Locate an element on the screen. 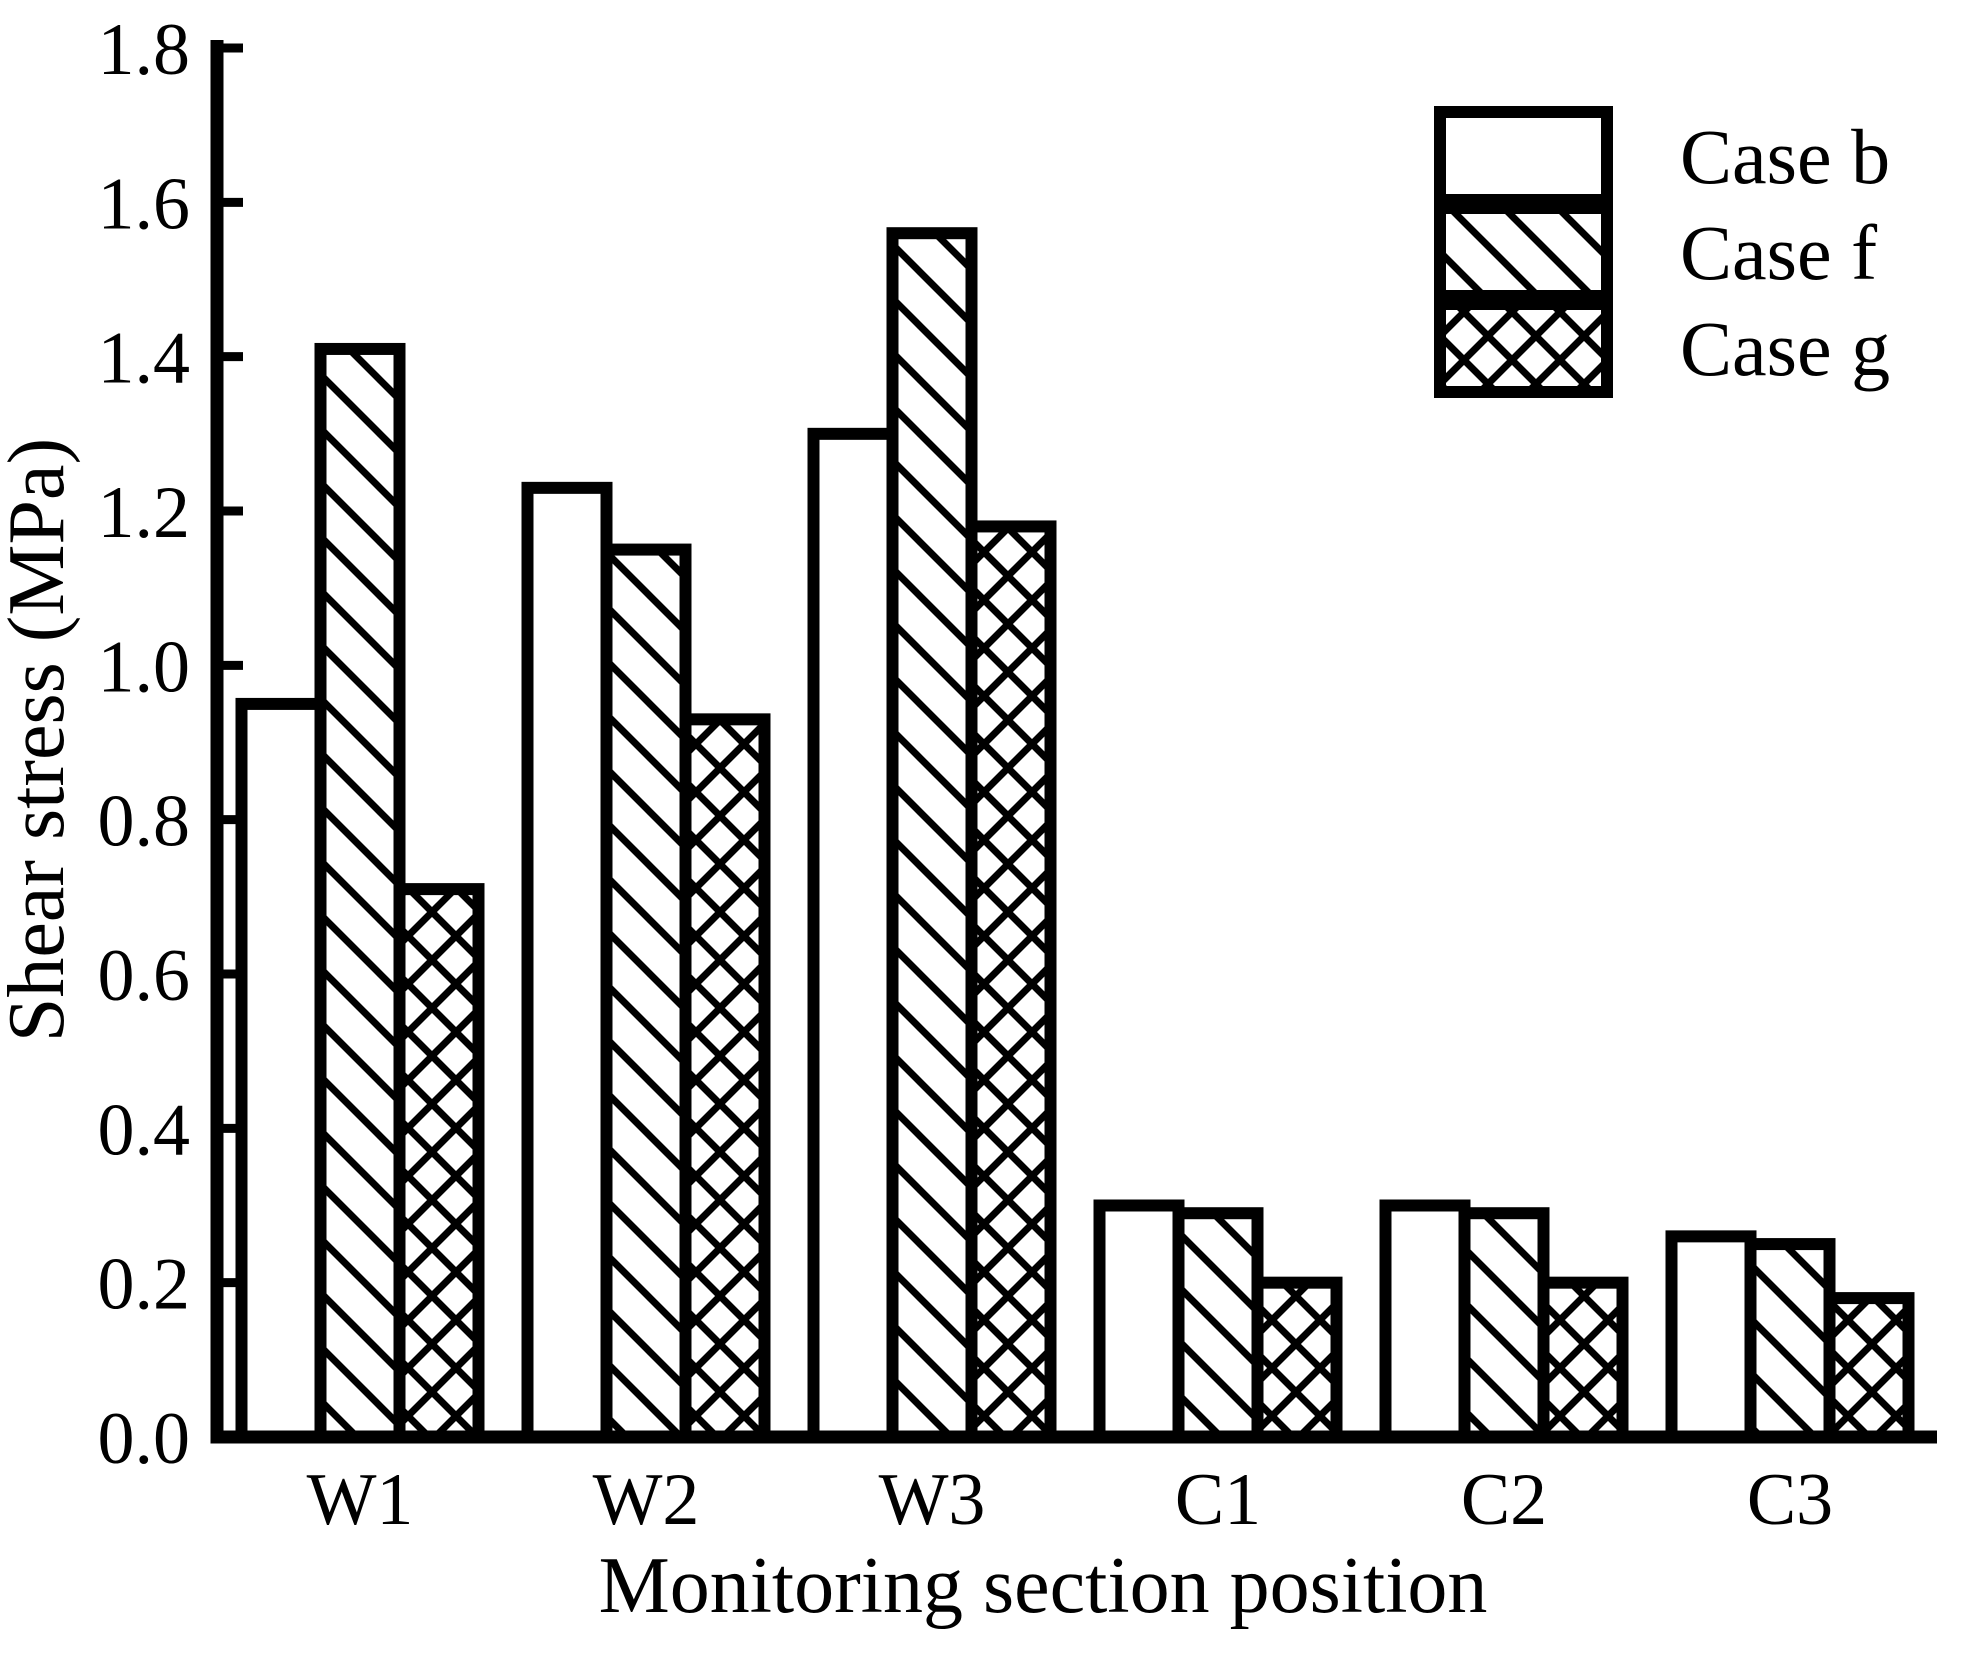 This screenshot has width=1967, height=1656. x-tick-label-w1: W1 is located at coordinates (360, 1500).